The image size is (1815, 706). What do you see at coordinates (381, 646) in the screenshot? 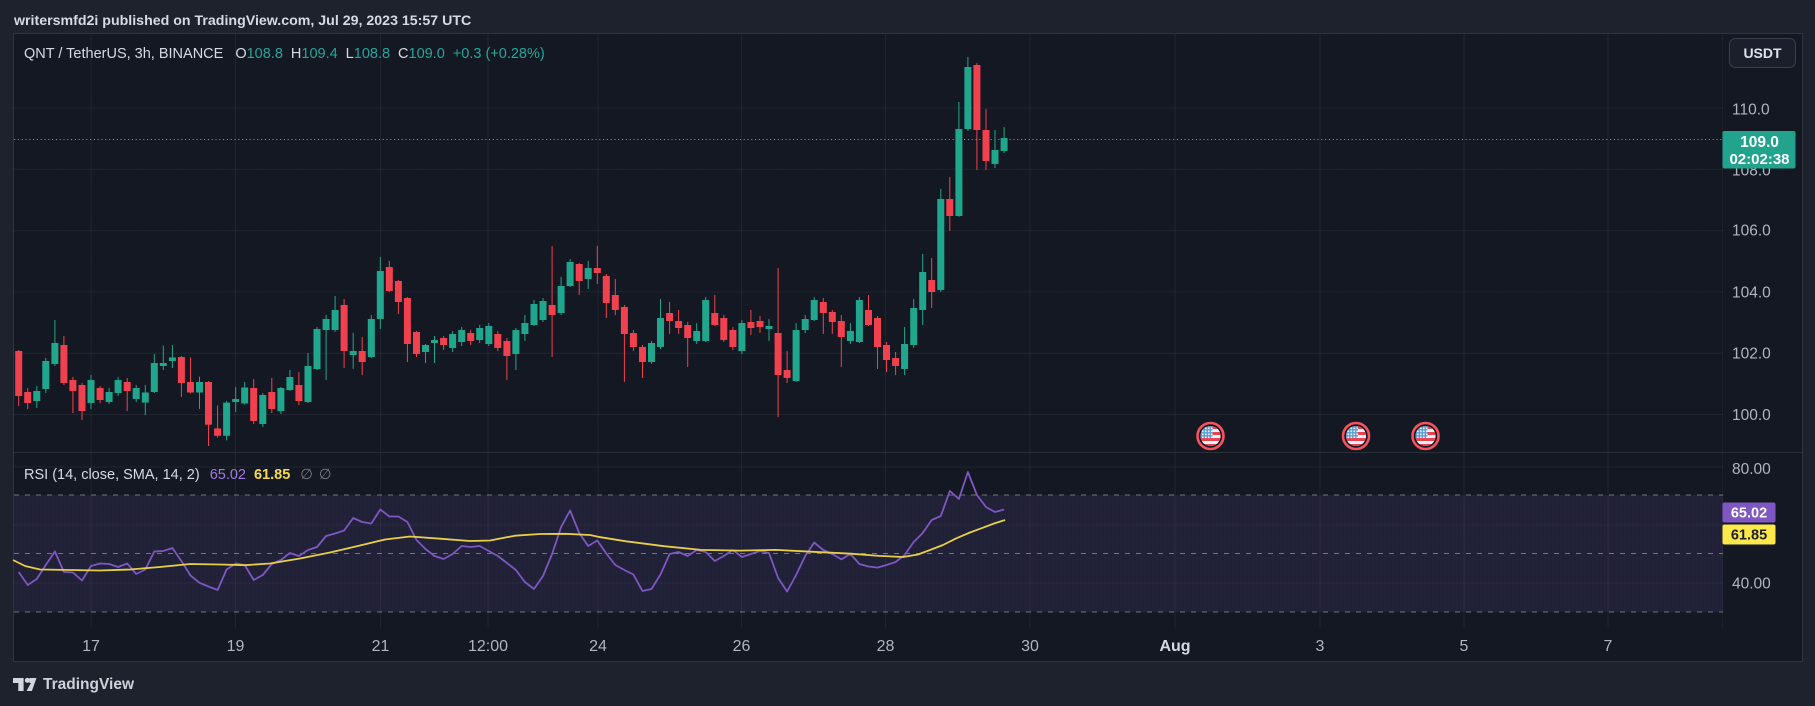
I see `svg-text: 21` at bounding box center [381, 646].